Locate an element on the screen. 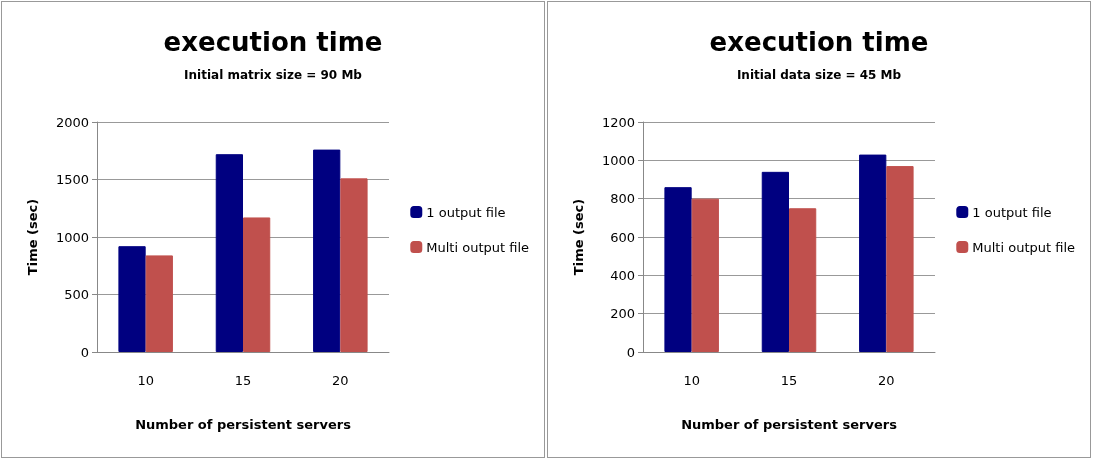 The image size is (1097, 461). y-tick-label: 1500 is located at coordinates (72, 179).